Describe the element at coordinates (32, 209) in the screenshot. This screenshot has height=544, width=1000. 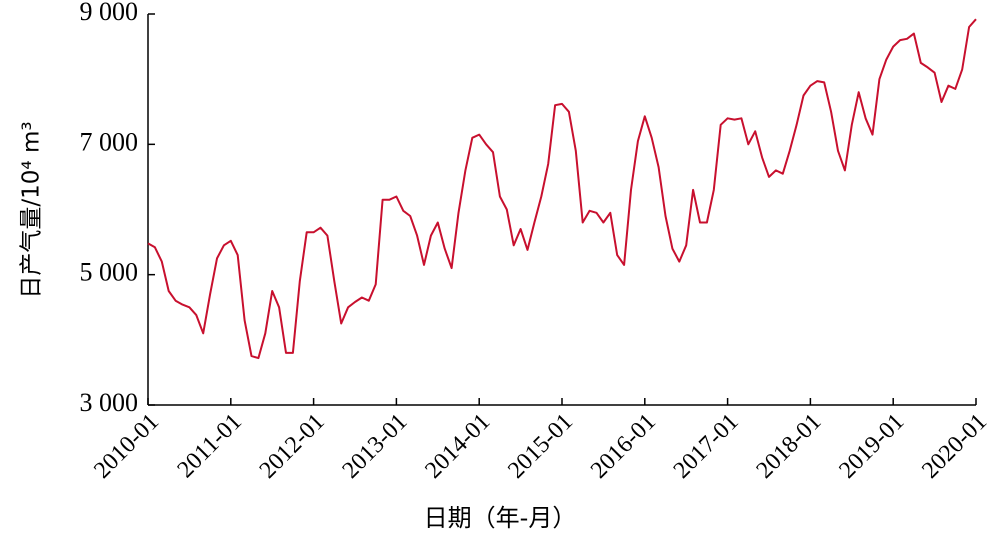
I see `y-axis-label: 日产气量/10⁴ m³` at that location.